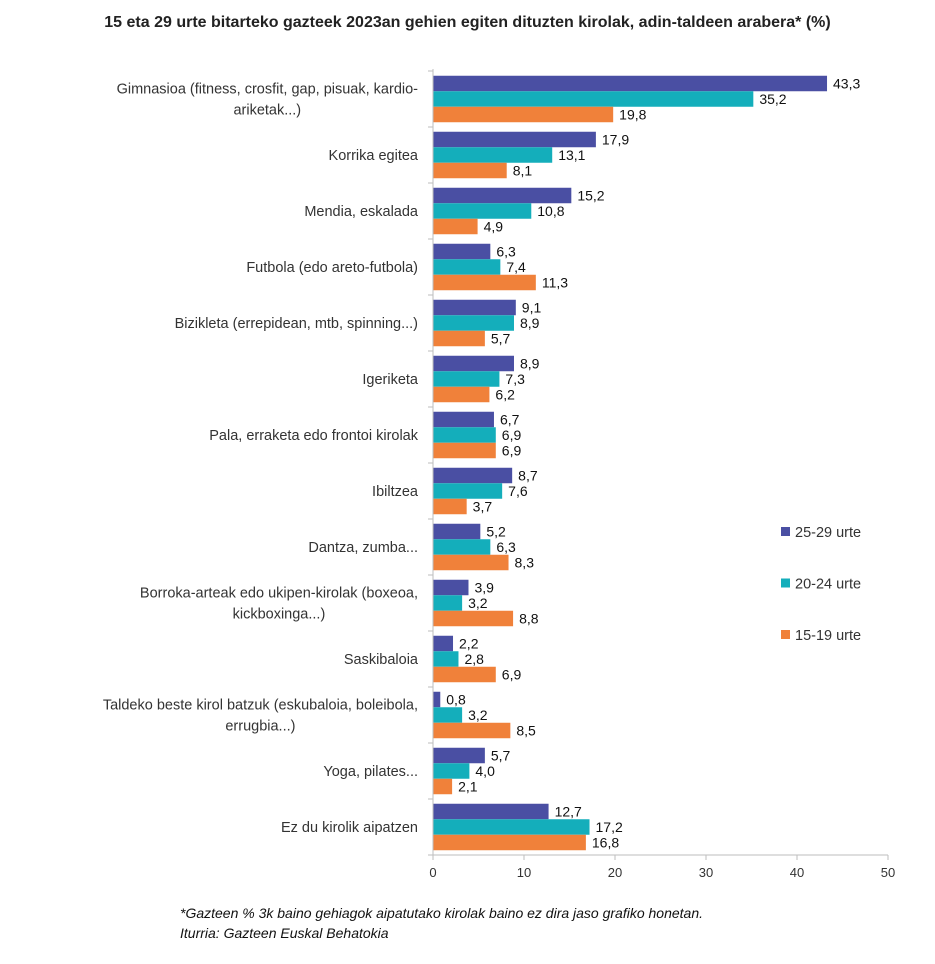 The image size is (935, 964). Describe the element at coordinates (555, 283) in the screenshot. I see `data-label: 11,3` at that location.